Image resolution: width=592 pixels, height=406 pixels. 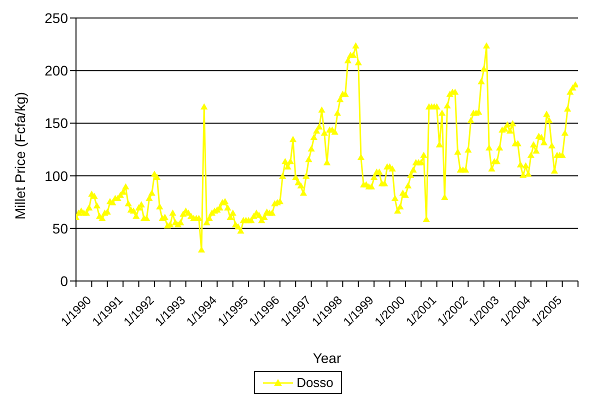 What do you see at coordinates (56, 18) in the screenshot?
I see `y-tick-label: 250` at bounding box center [56, 18].